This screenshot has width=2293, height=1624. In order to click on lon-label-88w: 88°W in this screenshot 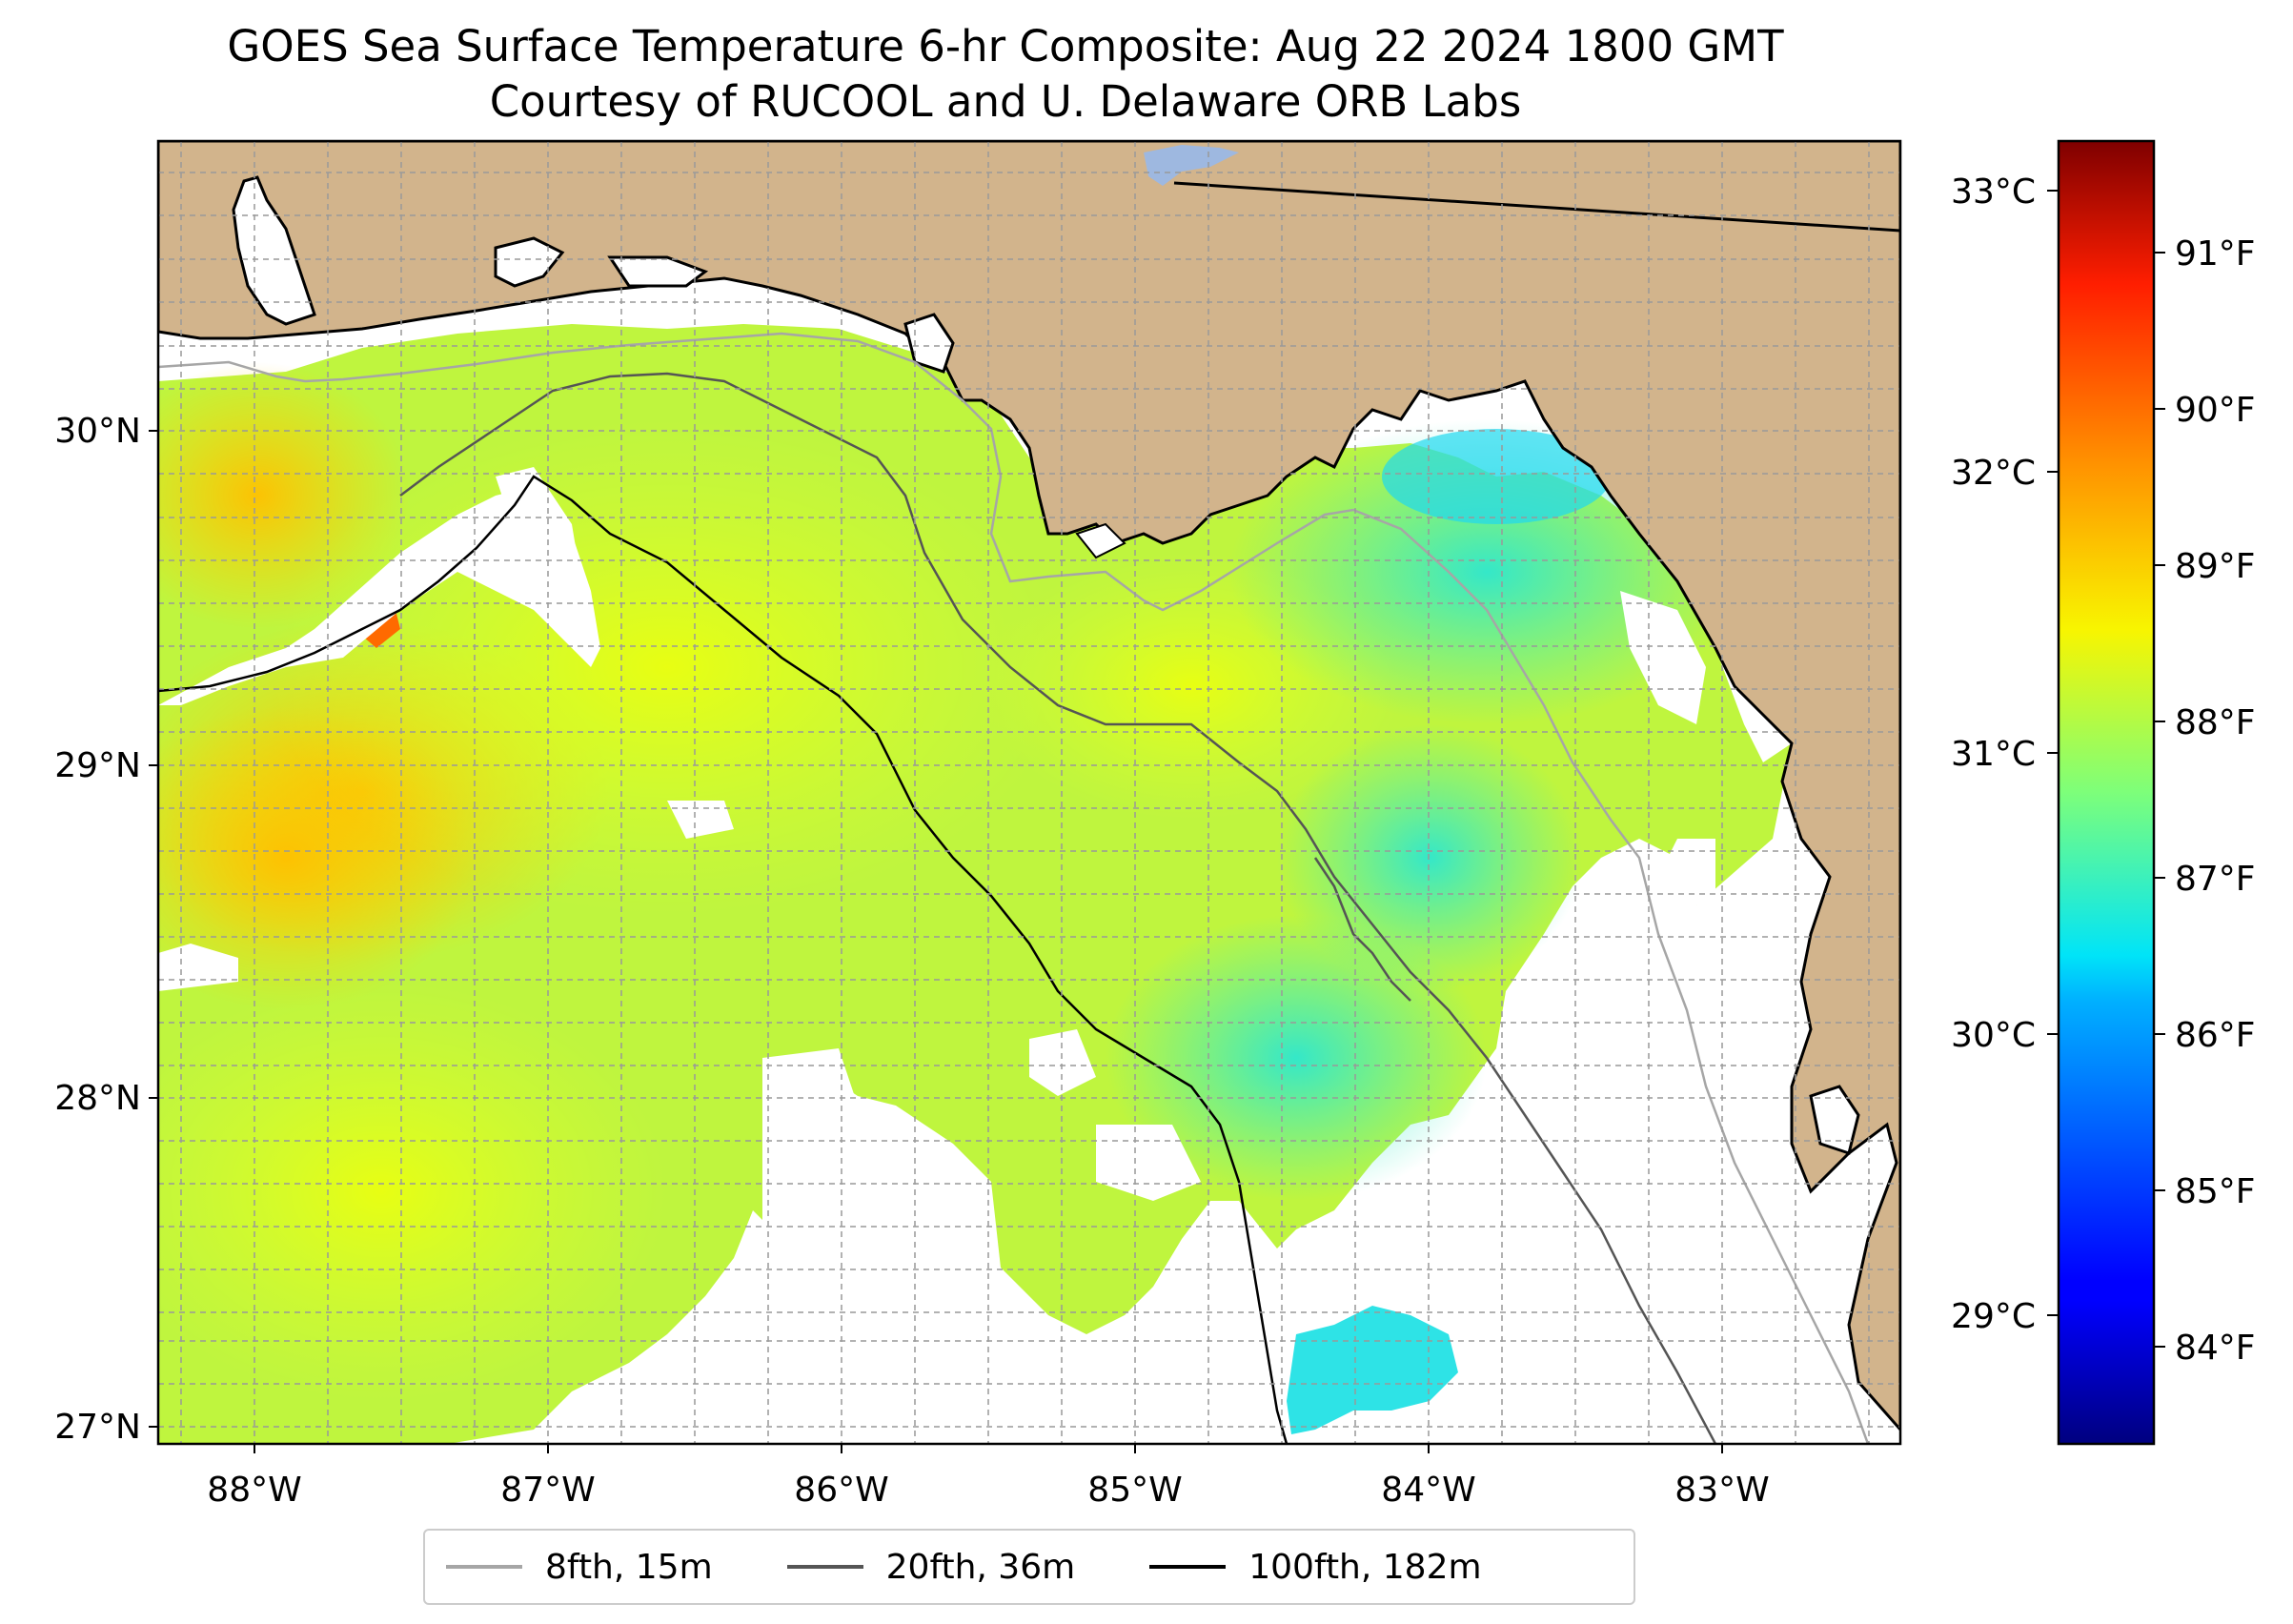, I will do `click(254, 1490)`.